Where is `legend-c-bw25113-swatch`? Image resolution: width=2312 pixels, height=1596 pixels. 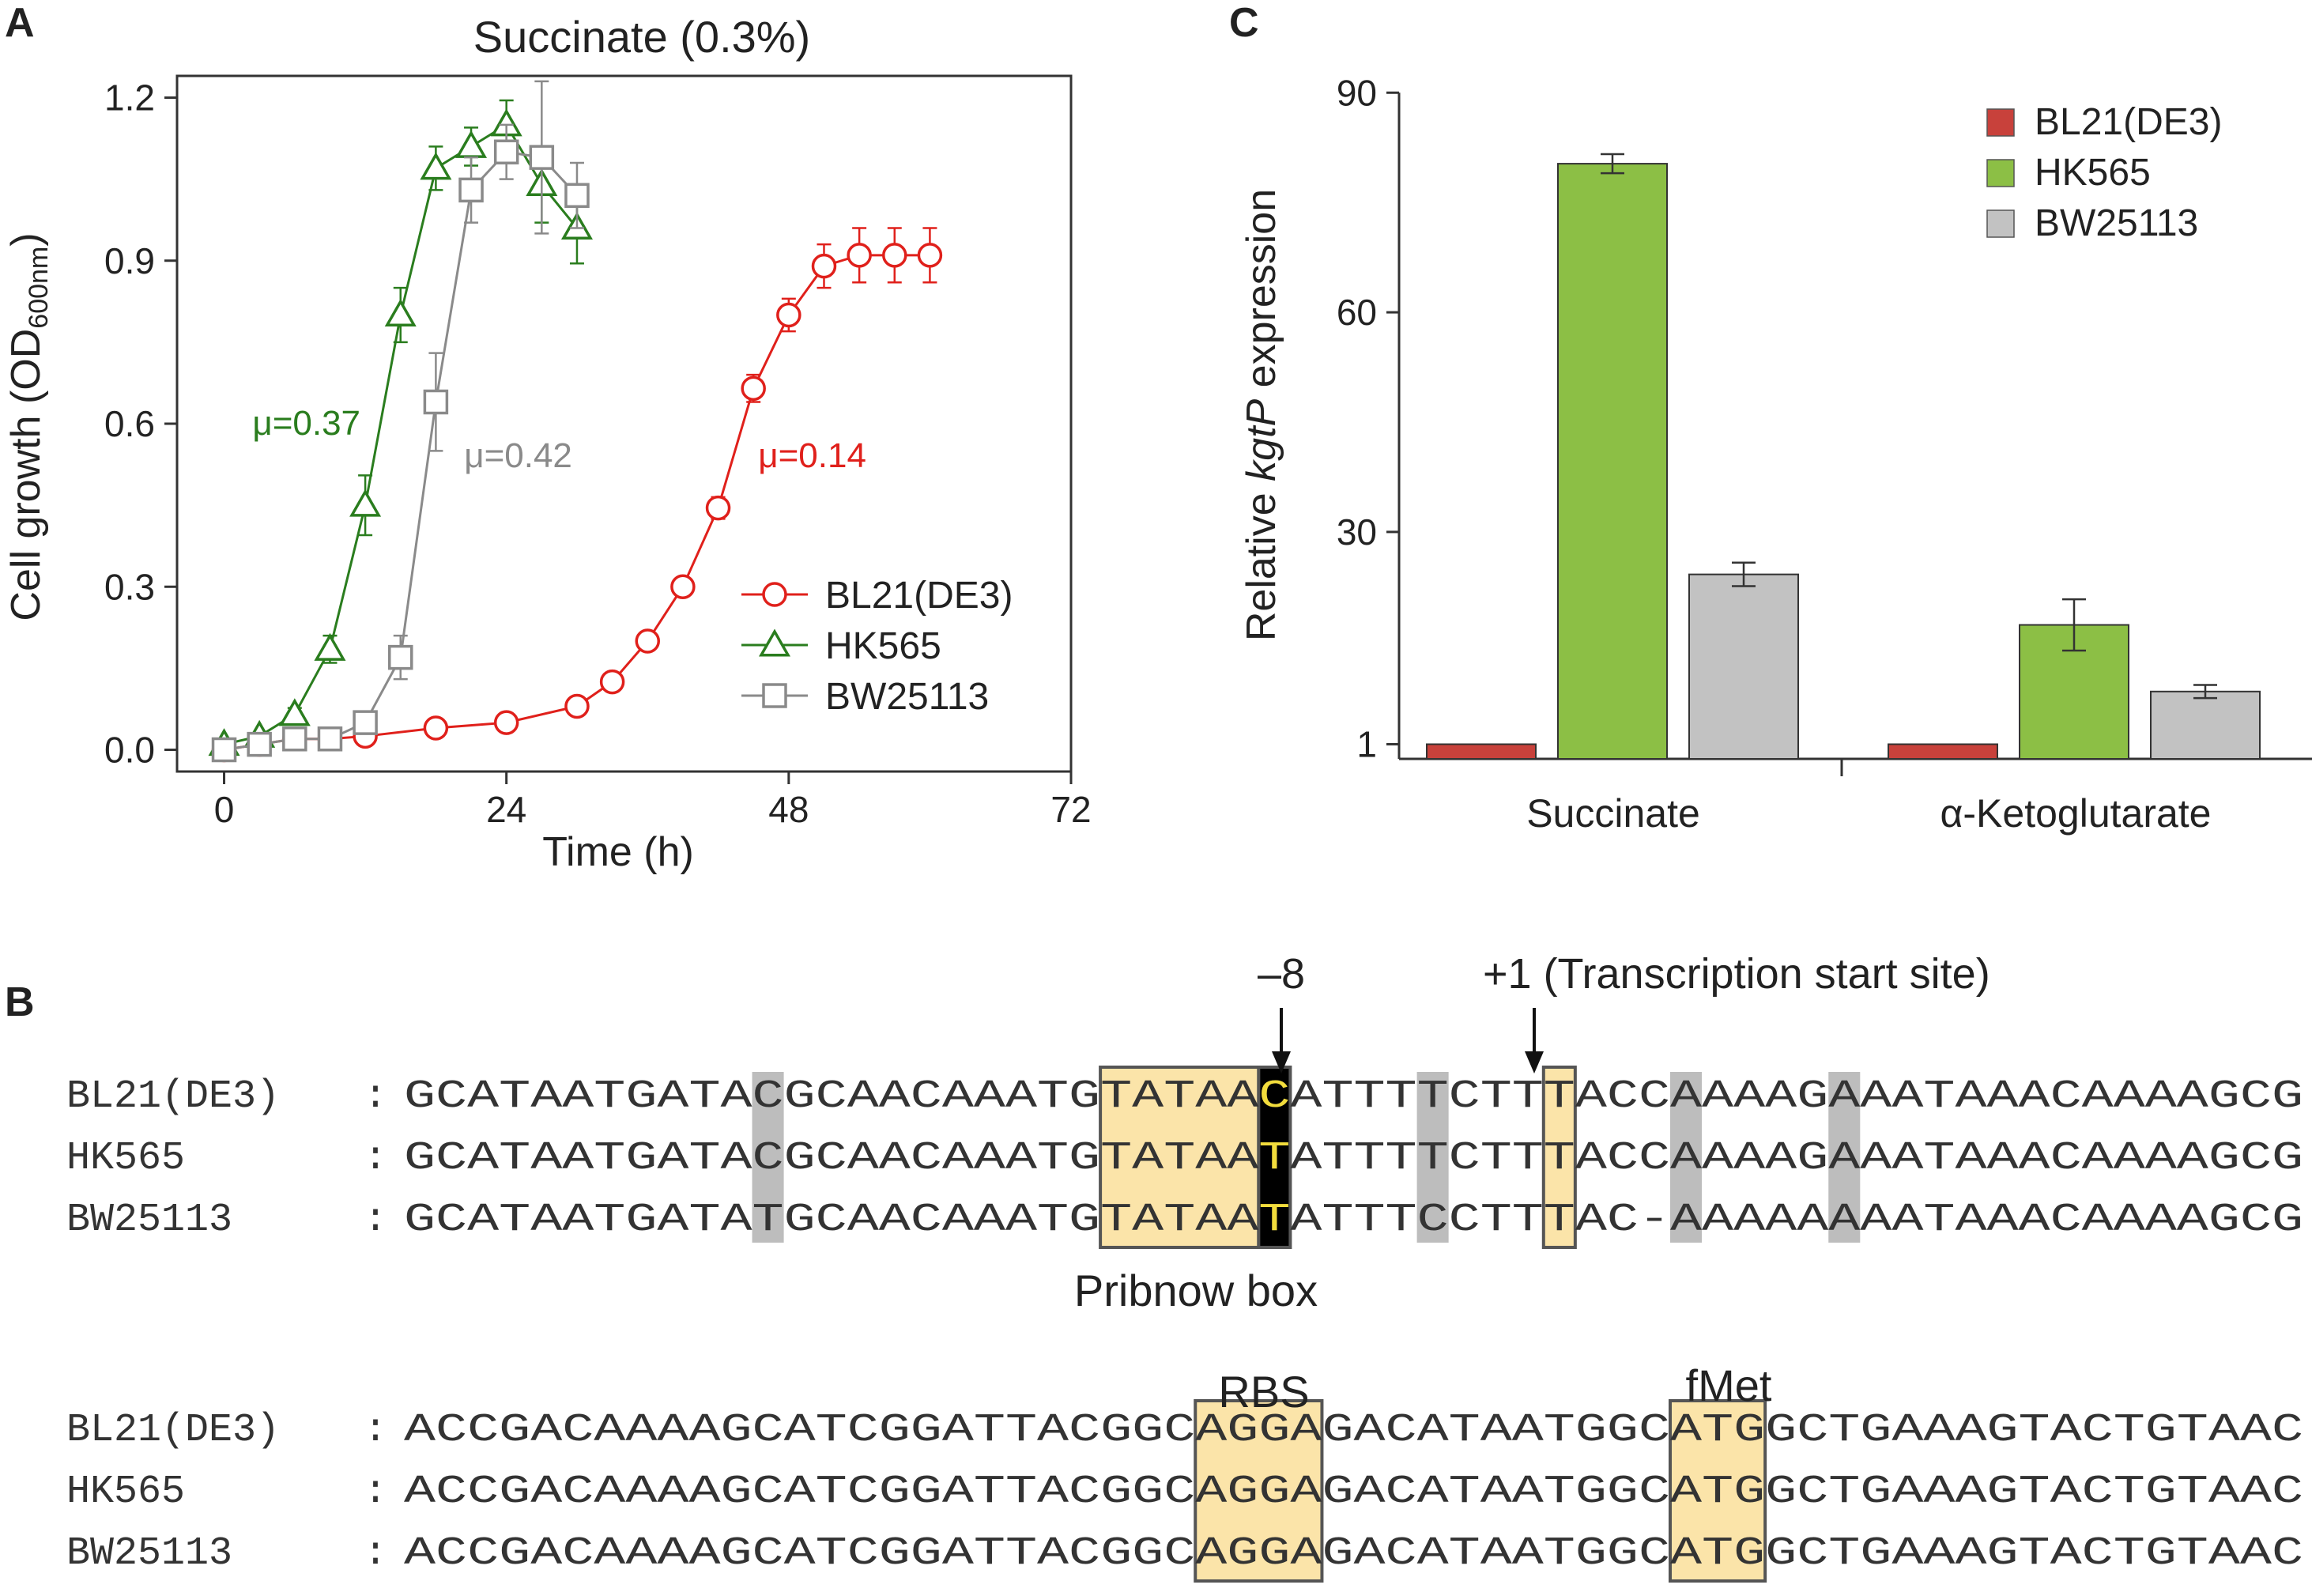
legend-c-bw25113-swatch is located at coordinates (2000, 224).